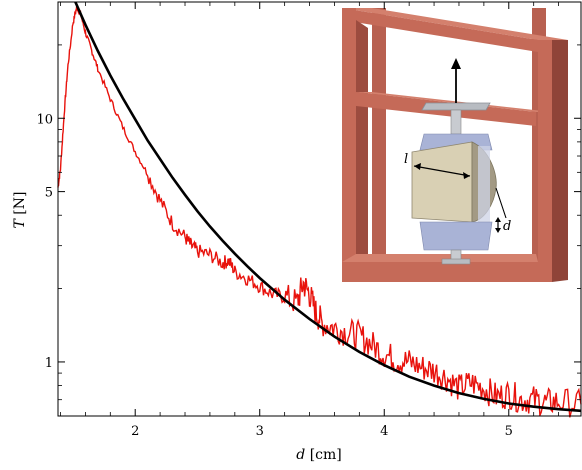 This screenshot has height=470, width=582. Describe the element at coordinates (49, 363) in the screenshot. I see `y-tick-label: 1` at that location.